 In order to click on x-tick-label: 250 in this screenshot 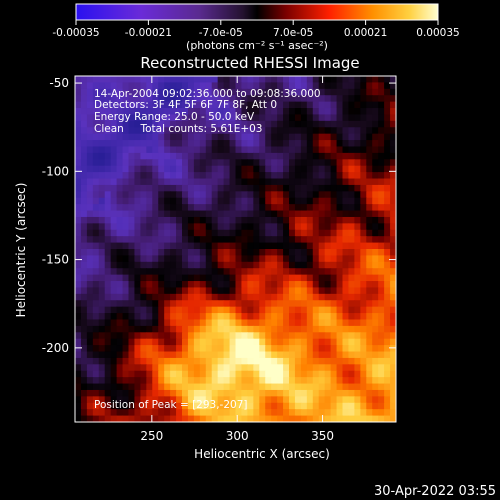, I will do `click(151, 436)`.